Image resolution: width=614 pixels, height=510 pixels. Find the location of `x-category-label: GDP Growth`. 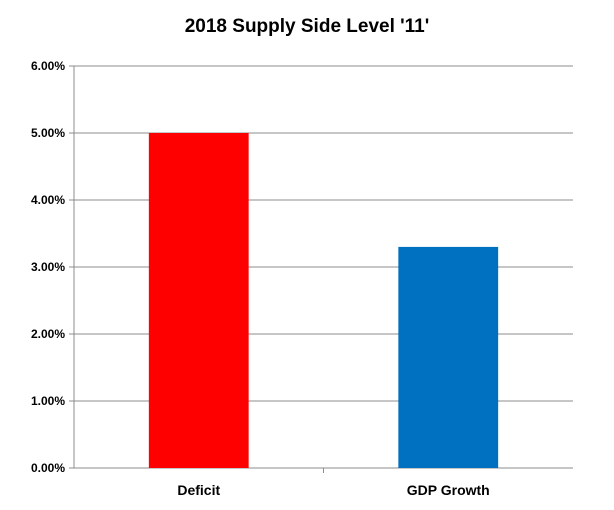

x-category-label: GDP Growth is located at coordinates (448, 490).